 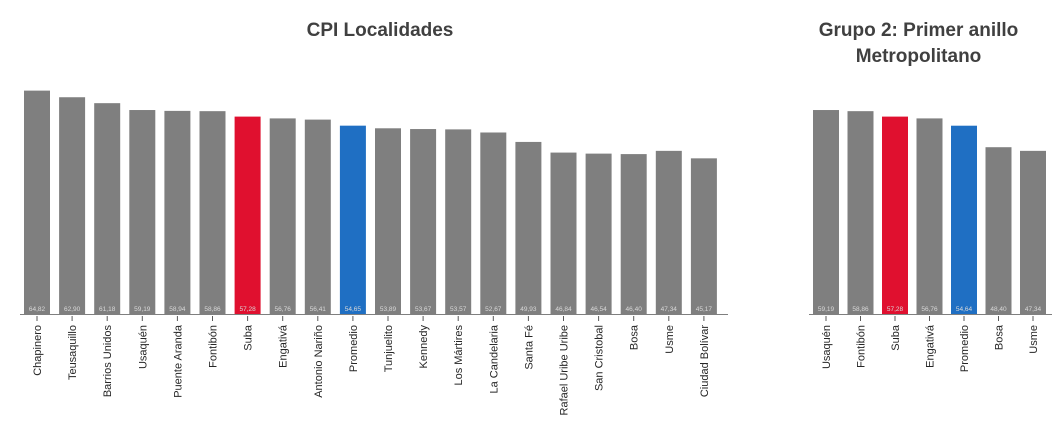 I want to click on value-label-bosa: 48,40, so click(x=998, y=309).